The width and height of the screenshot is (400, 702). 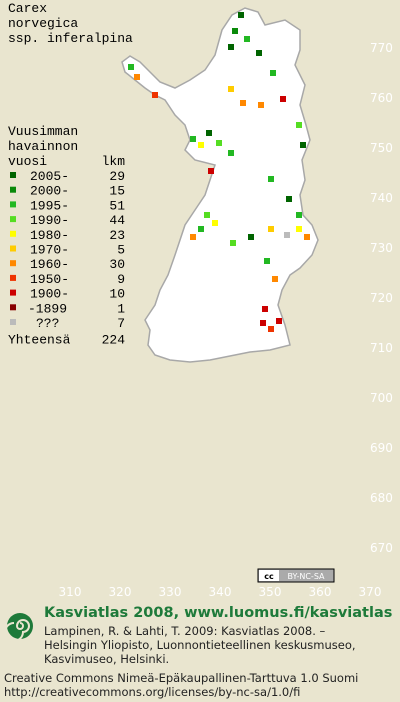 What do you see at coordinates (117, 220) in the screenshot?
I see `legend-count: 44` at bounding box center [117, 220].